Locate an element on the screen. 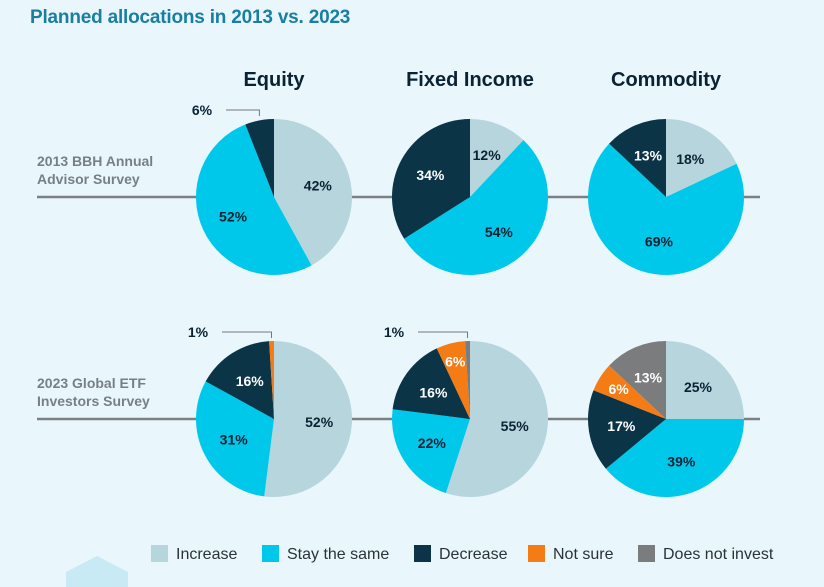 The height and width of the screenshot is (587, 824). legend-label-increase: Increase is located at coordinates (206, 554).